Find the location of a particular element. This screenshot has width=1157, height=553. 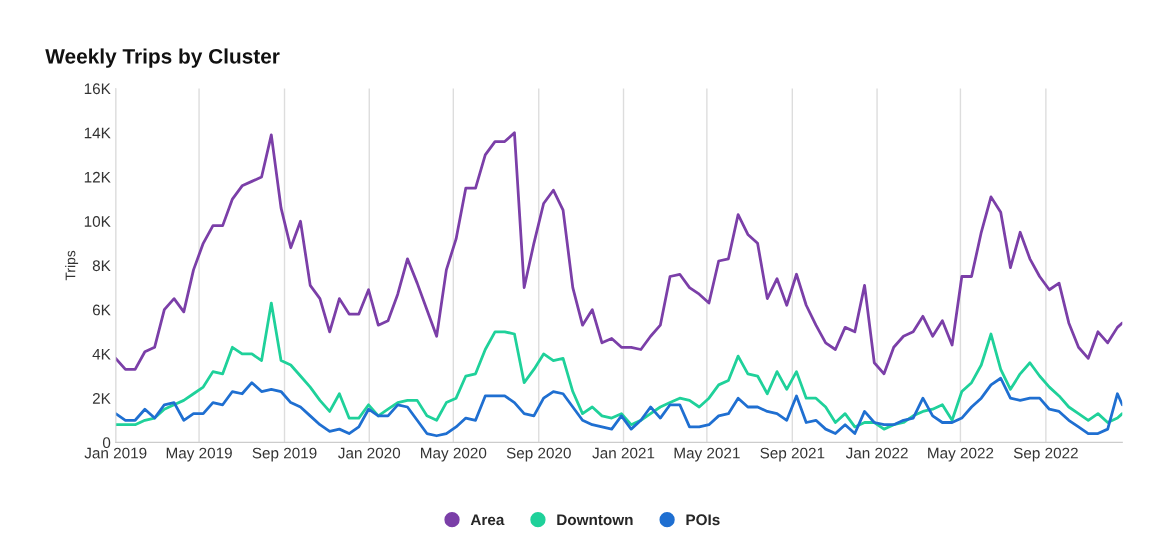

chart-title: Weekly Trips by Cluster is located at coordinates (162, 58).